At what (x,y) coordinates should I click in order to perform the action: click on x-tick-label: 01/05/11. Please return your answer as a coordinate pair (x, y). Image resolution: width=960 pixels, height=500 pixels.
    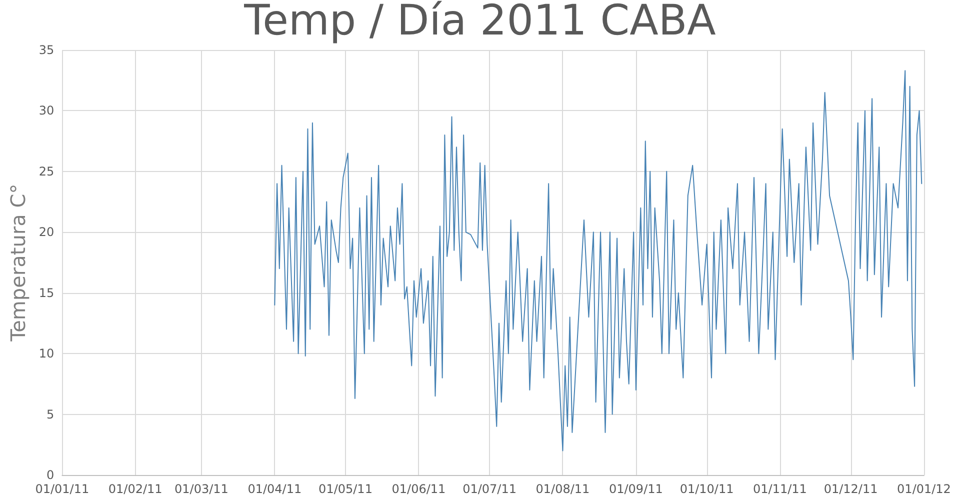
    Looking at the image, I should click on (345, 489).